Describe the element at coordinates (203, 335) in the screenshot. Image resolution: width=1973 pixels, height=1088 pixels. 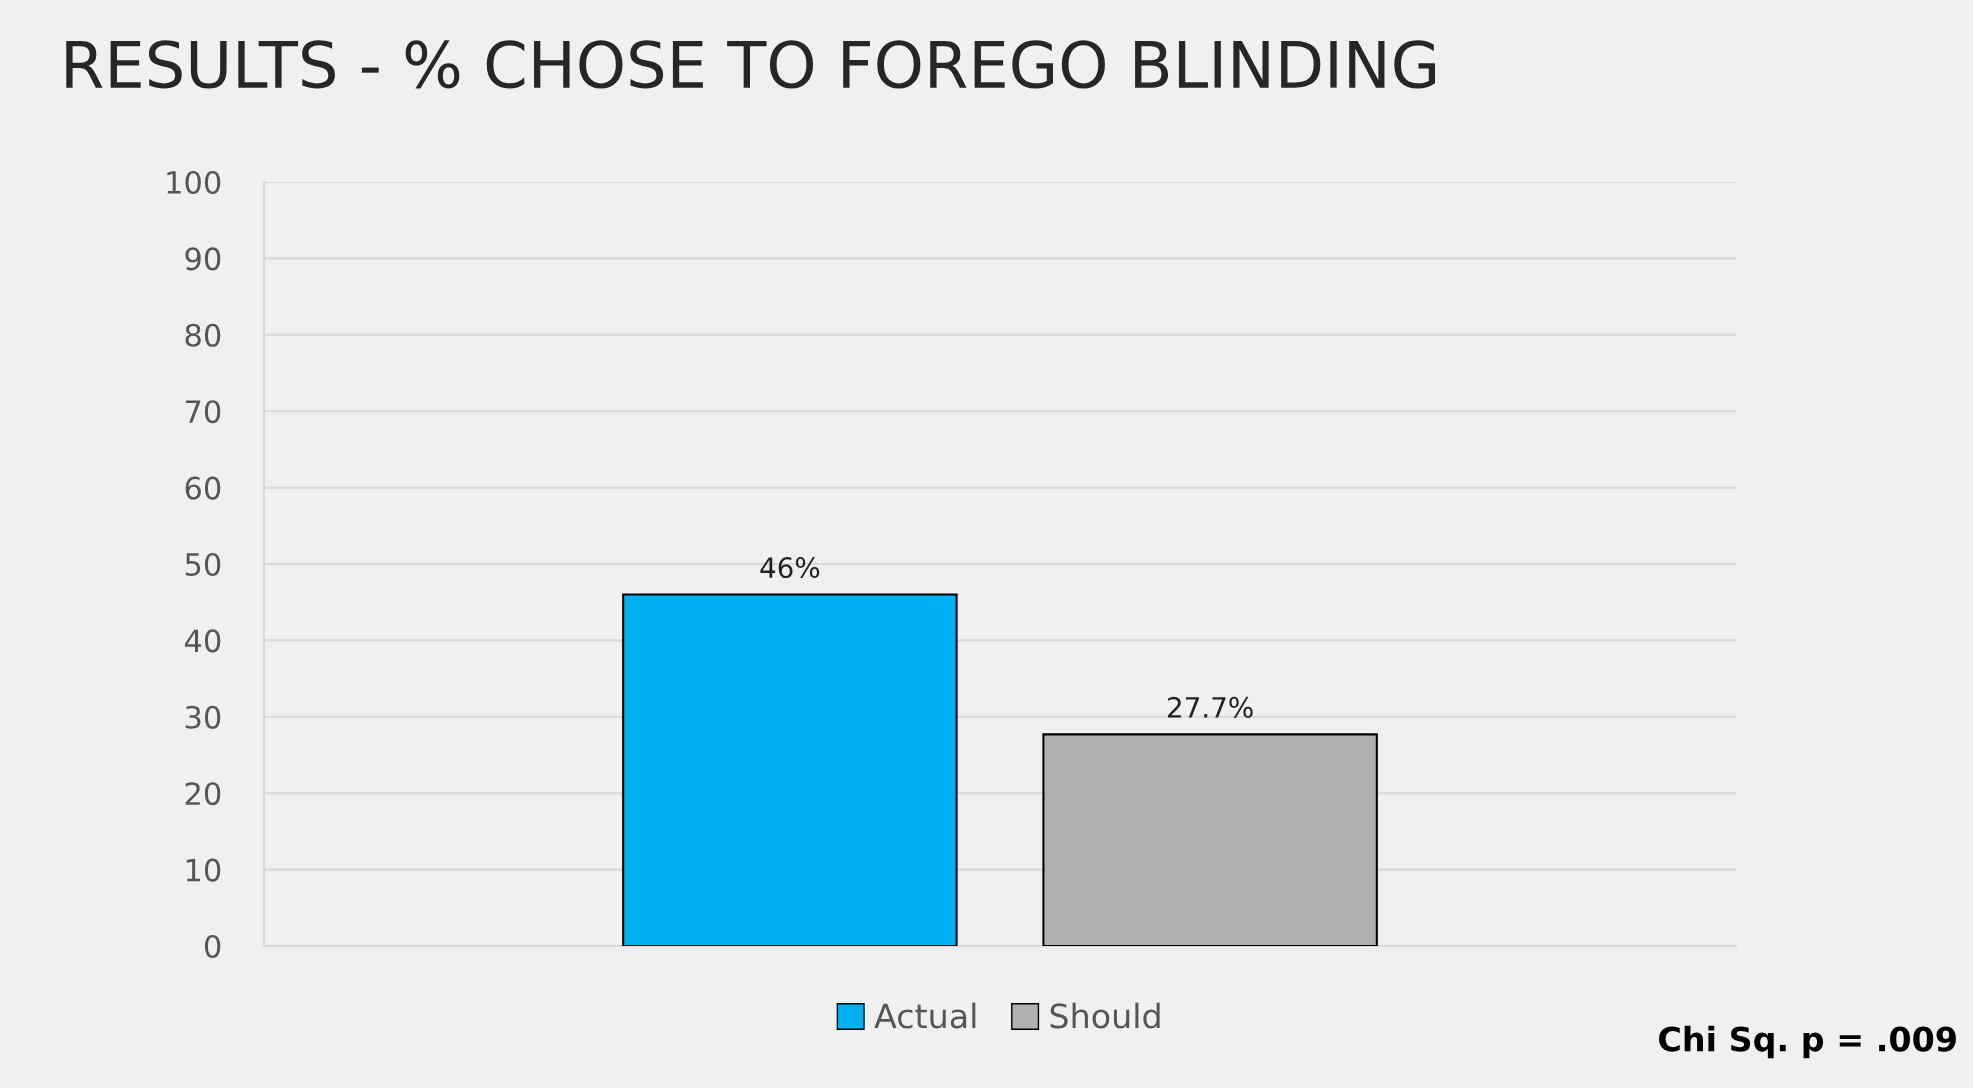
I see `y-tick-label: 80` at that location.